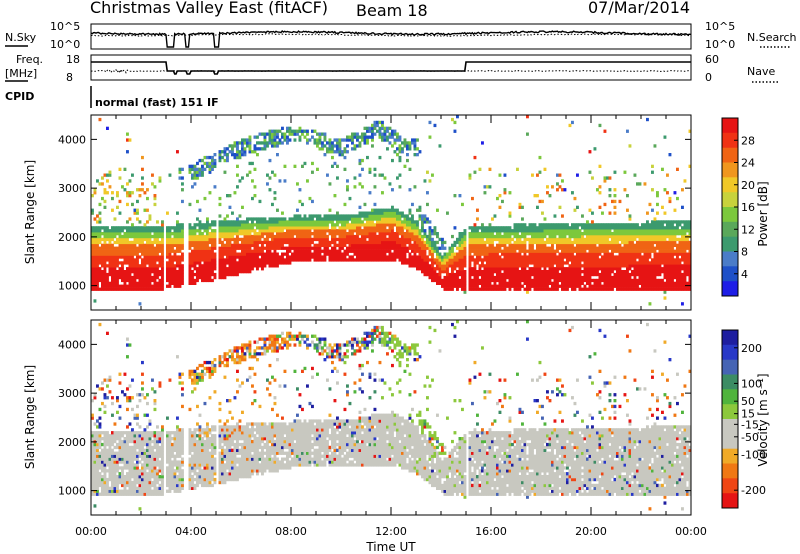 The height and width of the screenshot is (554, 800). Describe the element at coordinates (639, 8) in the screenshot. I see `date-label: 07/Mar/2014` at that location.